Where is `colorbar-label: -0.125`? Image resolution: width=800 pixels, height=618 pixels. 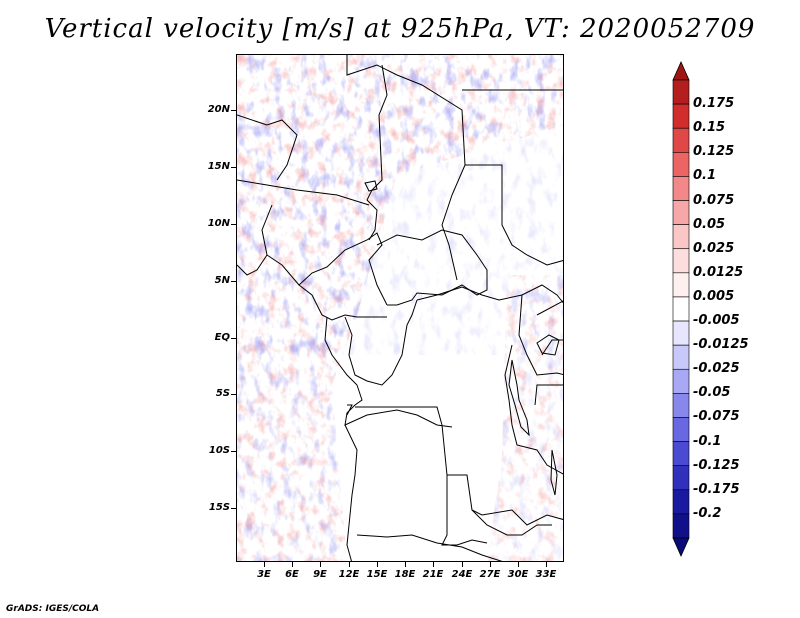
colorbar-label: -0.125 is located at coordinates (716, 465).